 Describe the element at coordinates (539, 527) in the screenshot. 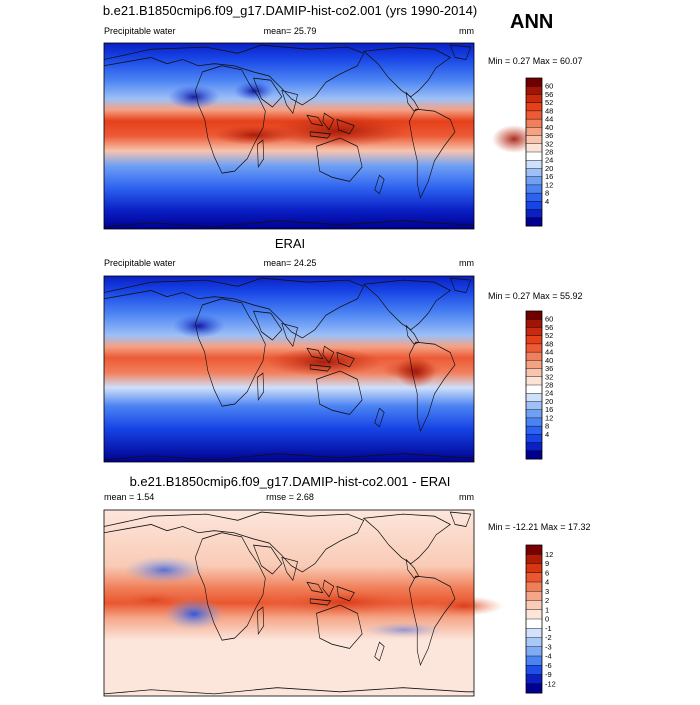

I see `panel-minmax-label: Min = -12.21 Max = 17.32` at that location.